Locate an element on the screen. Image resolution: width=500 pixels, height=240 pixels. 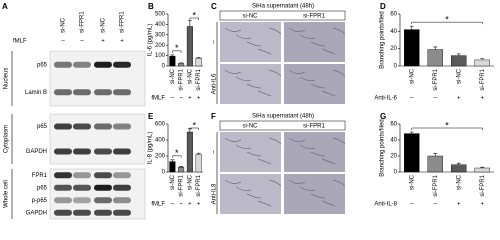
y-tick-label: 300 is located at coordinates (160, 35).